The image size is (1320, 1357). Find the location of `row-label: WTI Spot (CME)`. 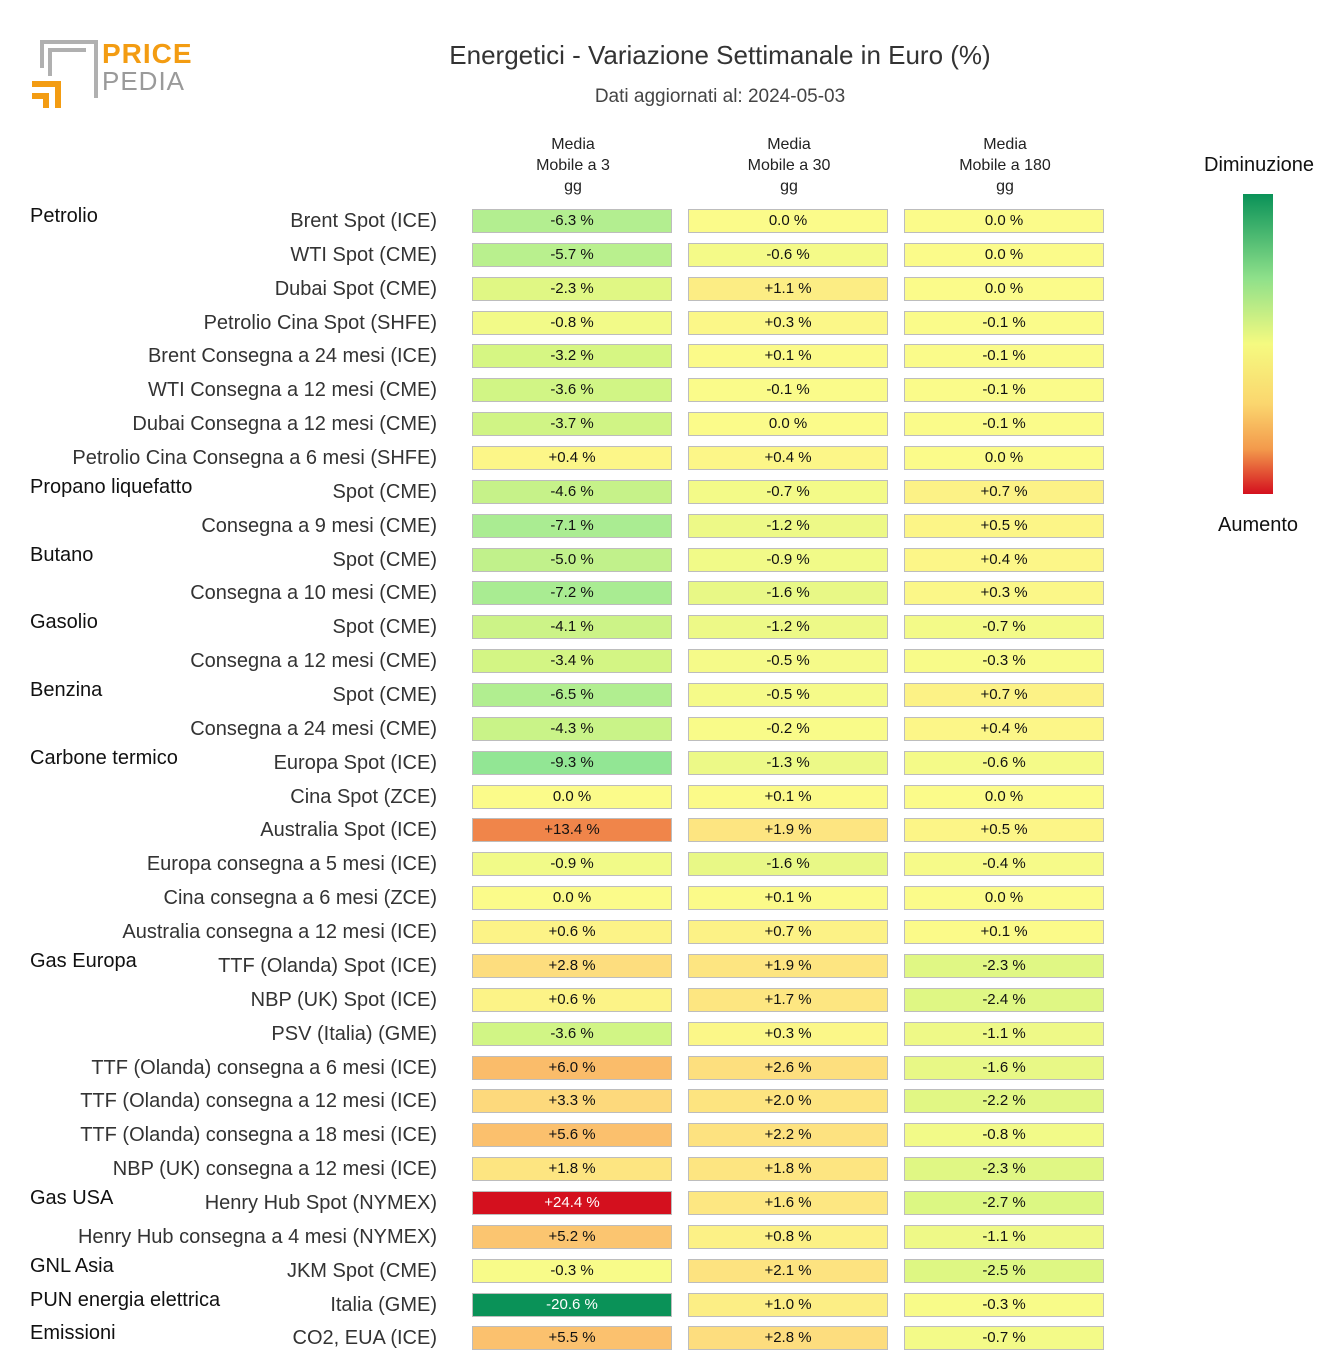

row-label: WTI Spot (CME) is located at coordinates (363, 254).